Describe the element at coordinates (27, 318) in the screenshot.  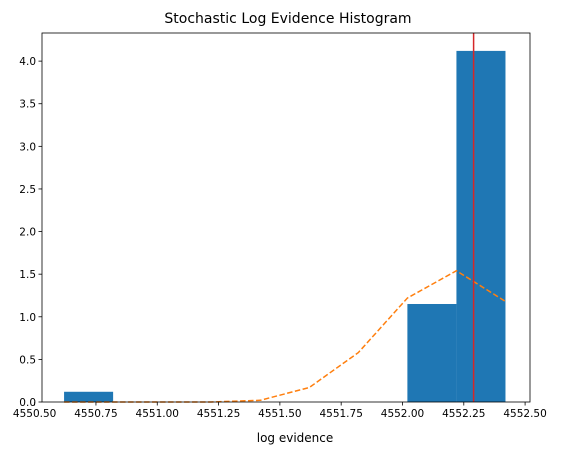
I see `y-tick-label: 1.0` at that location.